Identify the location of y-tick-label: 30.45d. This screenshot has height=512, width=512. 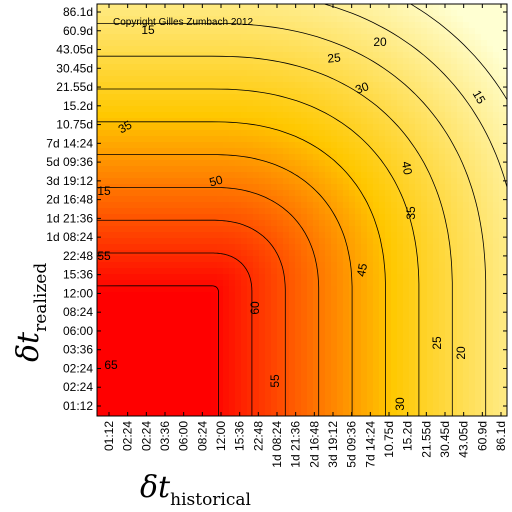
(74, 68).